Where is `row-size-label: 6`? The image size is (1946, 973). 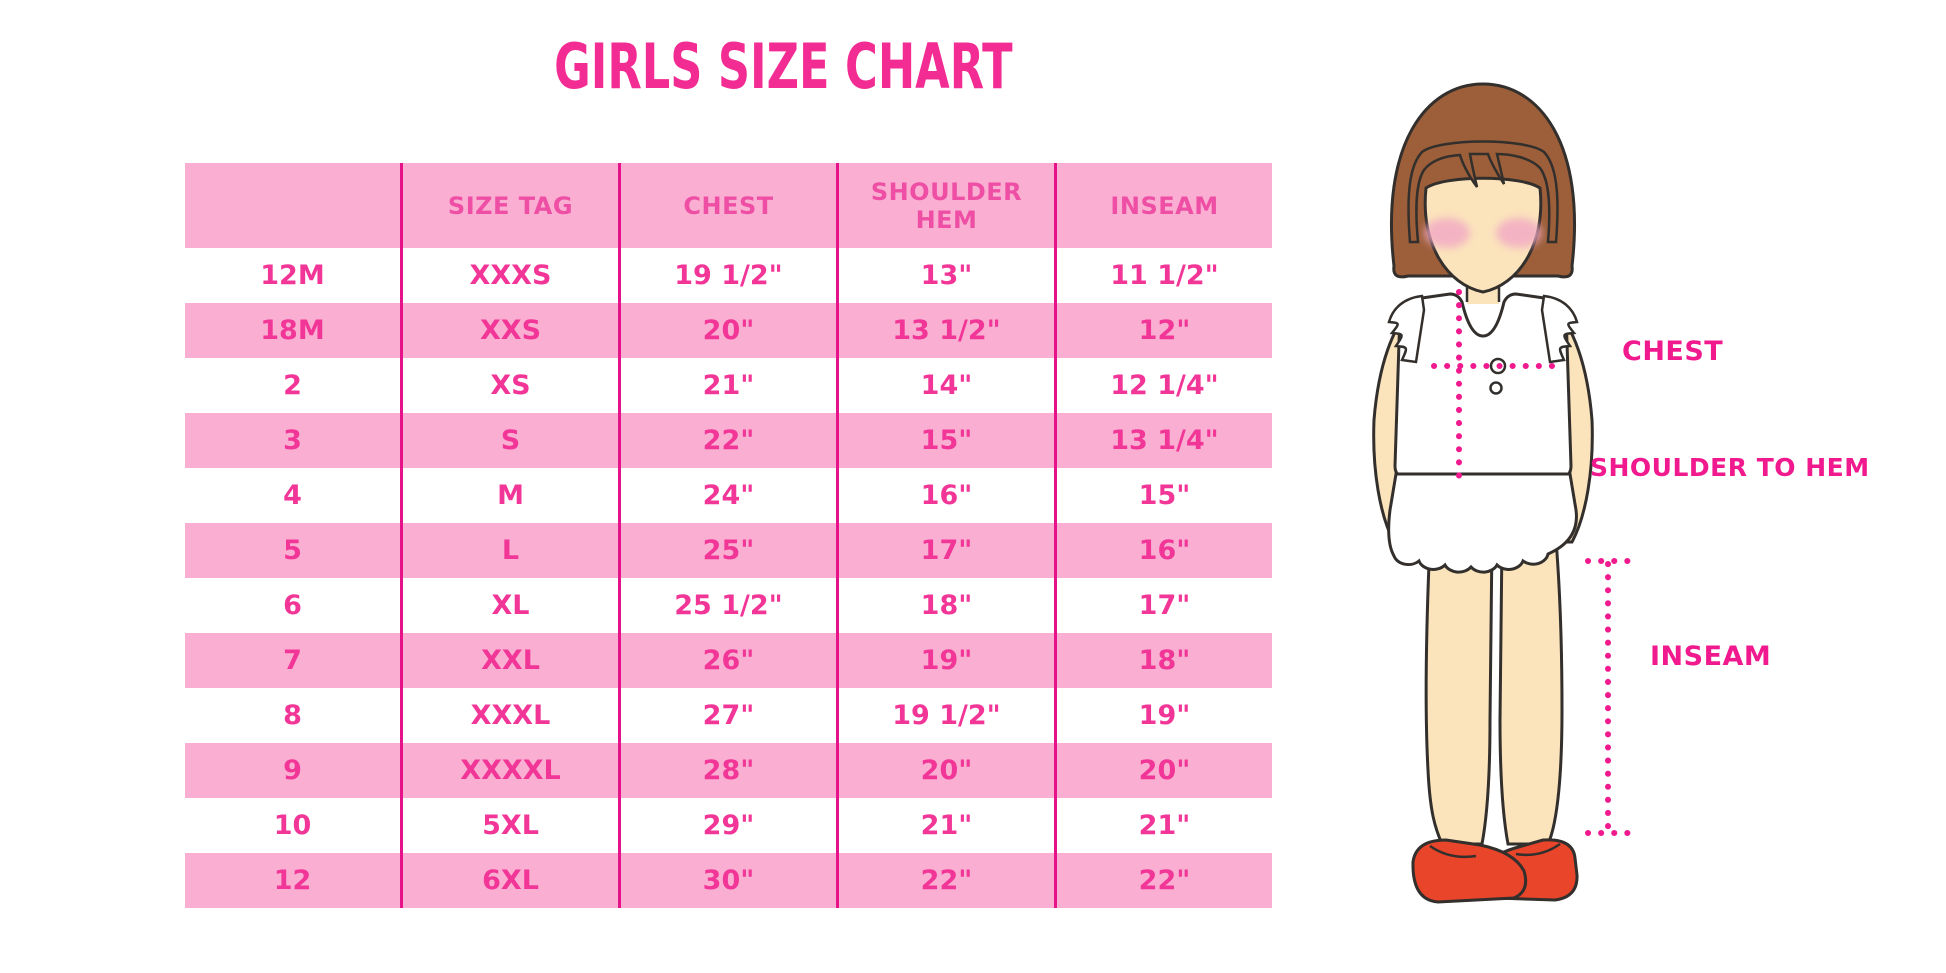 row-size-label: 6 is located at coordinates (292, 605).